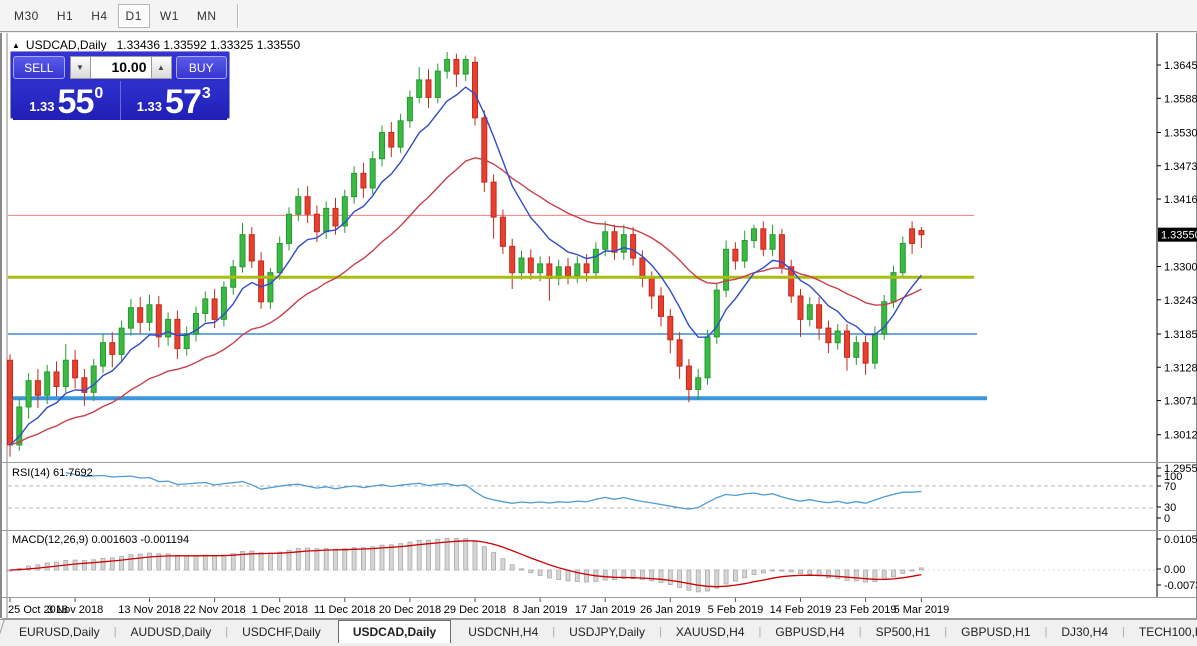  I want to click on svg-text: 1.33550, so click(1179, 236).